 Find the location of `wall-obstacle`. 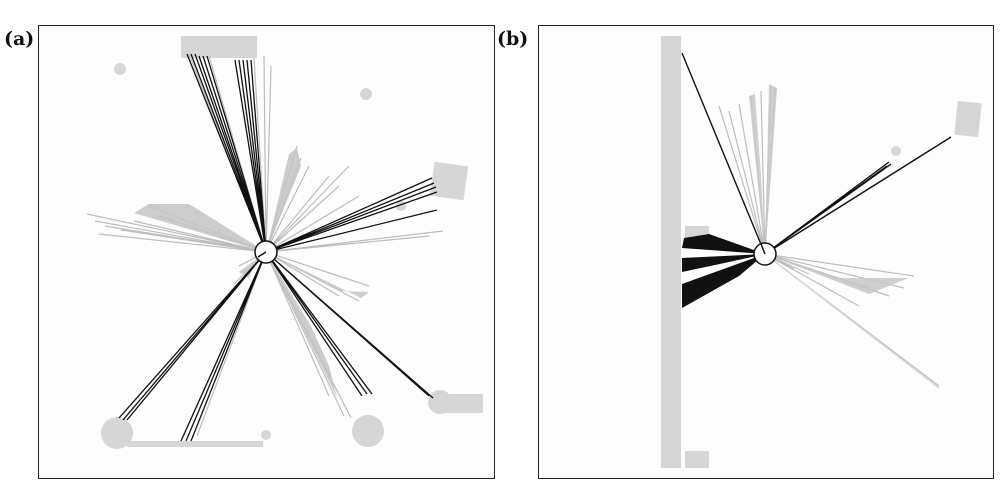

wall-obstacle is located at coordinates (671, 252).